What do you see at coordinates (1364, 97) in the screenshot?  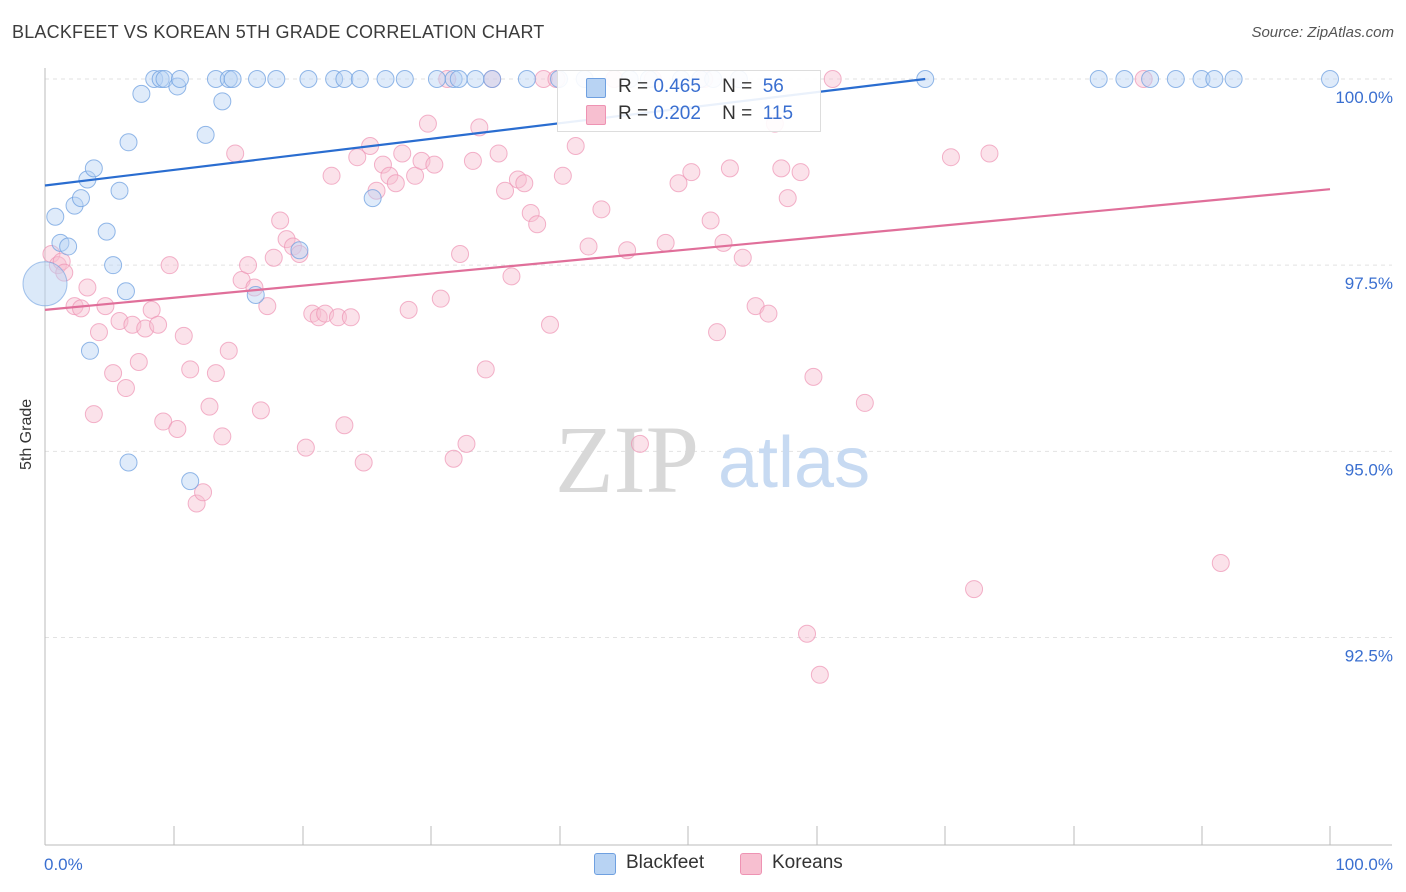 I see `y-tick-label: 100.0%` at bounding box center [1364, 97].